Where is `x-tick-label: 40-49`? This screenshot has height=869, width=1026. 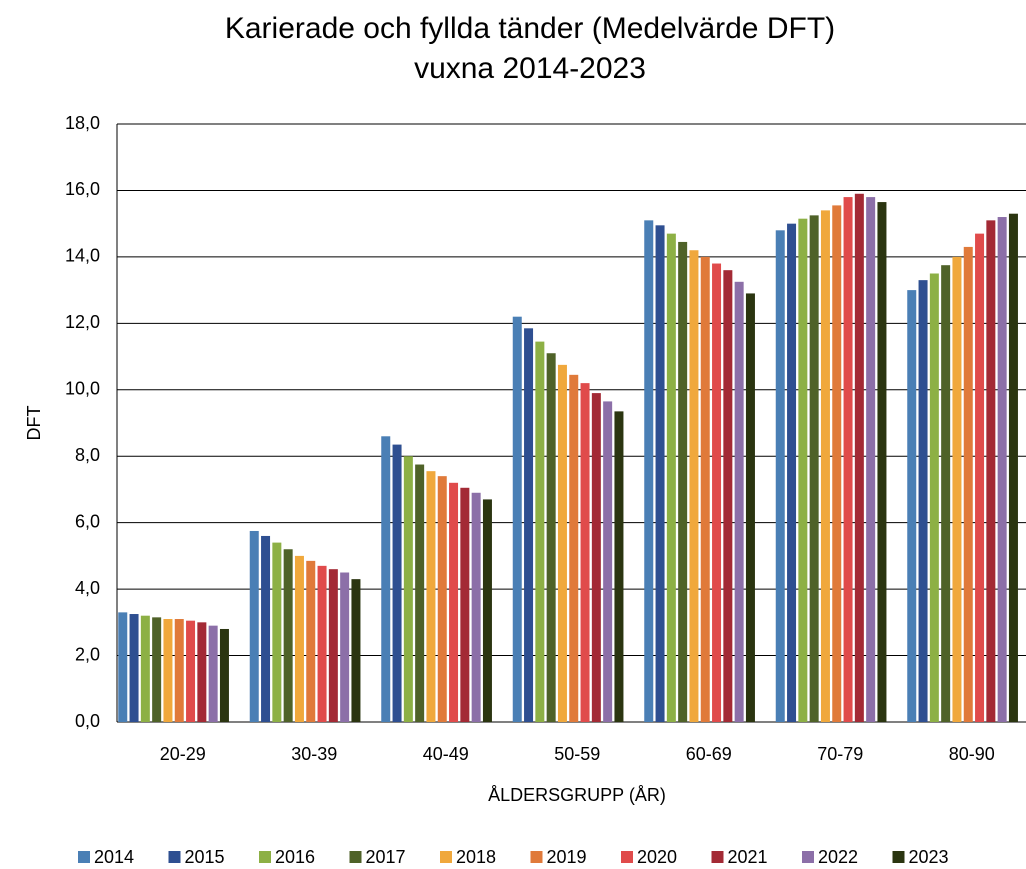
x-tick-label: 40-49 is located at coordinates (446, 754).